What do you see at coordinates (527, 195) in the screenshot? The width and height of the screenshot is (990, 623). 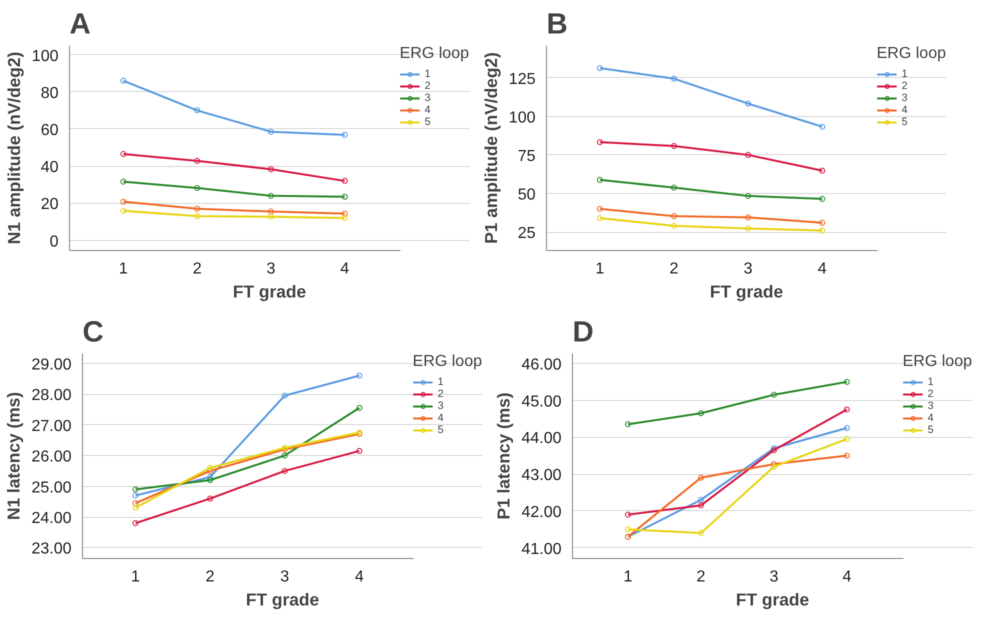 I see `y-tick-label: 50` at bounding box center [527, 195].